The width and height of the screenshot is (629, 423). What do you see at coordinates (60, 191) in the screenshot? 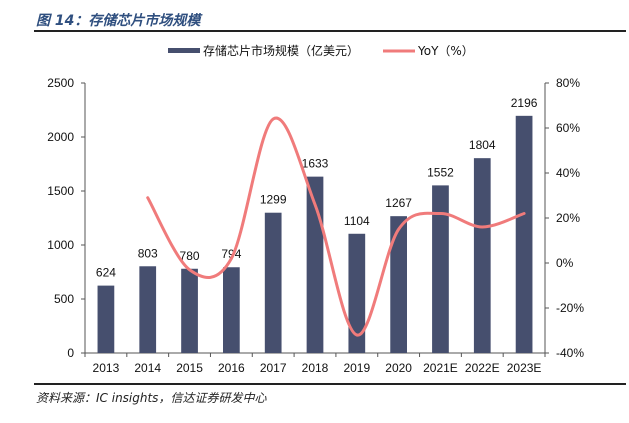
I see `left-axis-tick-label: 1500` at bounding box center [60, 191].